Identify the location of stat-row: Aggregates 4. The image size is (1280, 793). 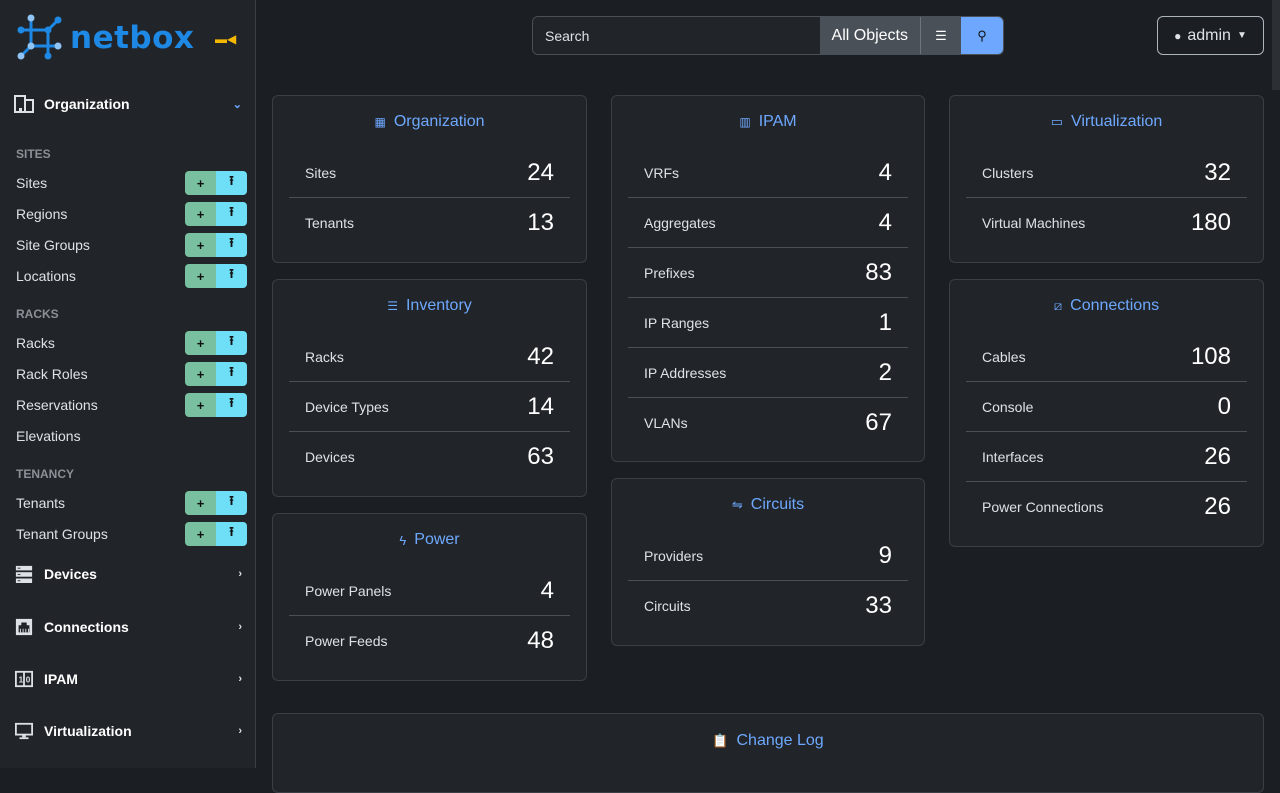
(768, 223).